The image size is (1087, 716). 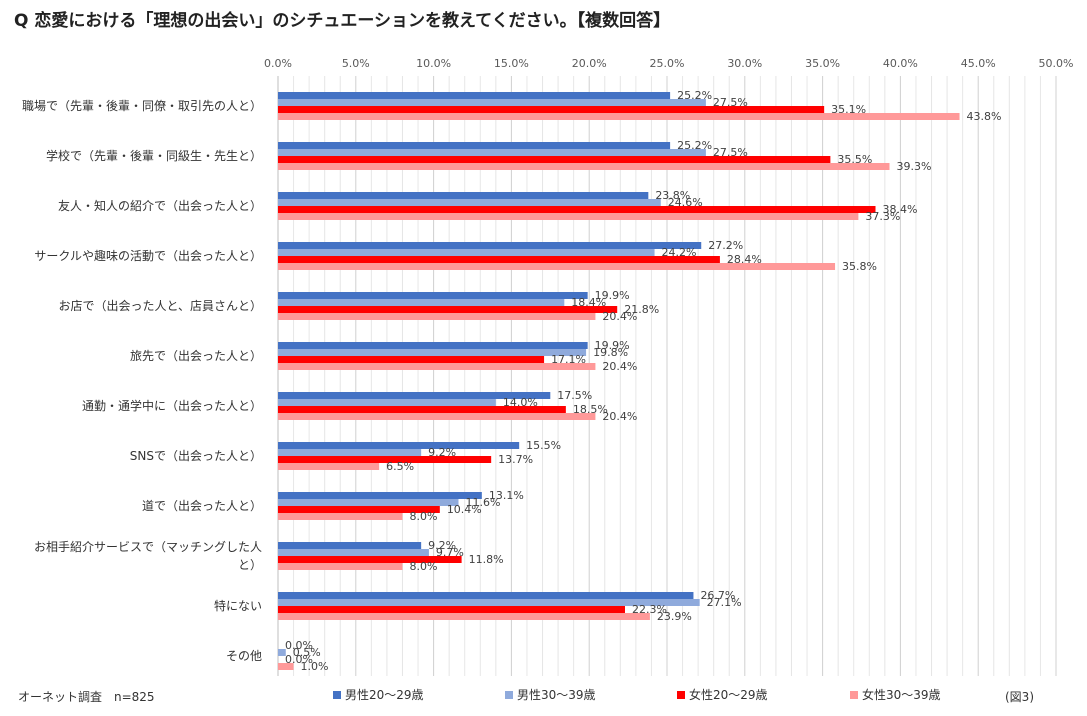 What do you see at coordinates (744, 259) in the screenshot?
I see `data-label: 28.4%` at bounding box center [744, 259].